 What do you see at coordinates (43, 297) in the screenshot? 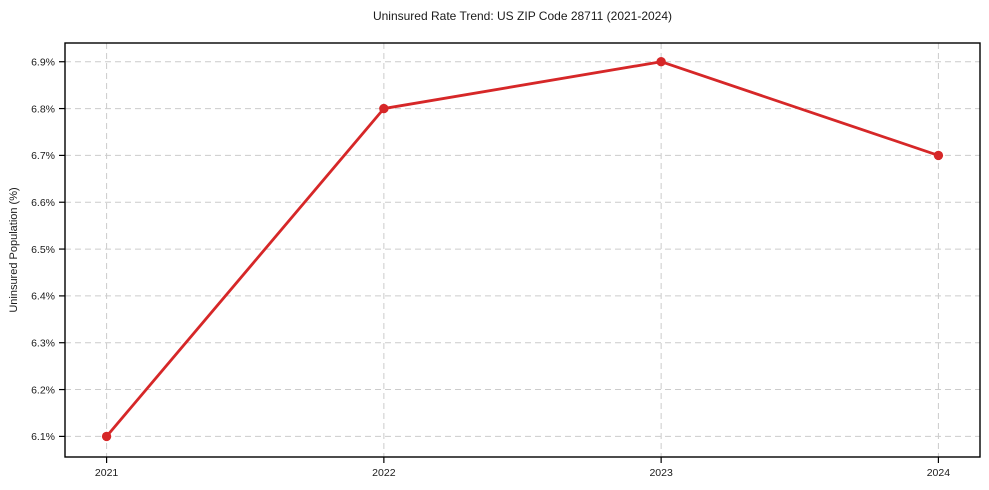
I see `y-tick-label: 6.4%` at bounding box center [43, 297].